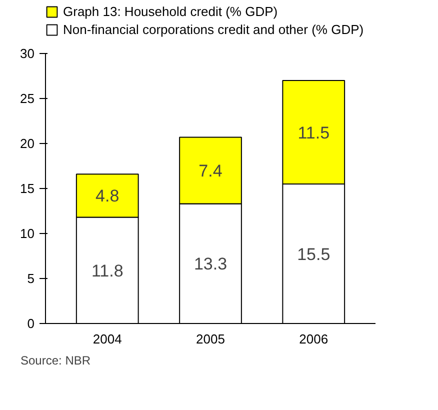  Describe the element at coordinates (108, 196) in the screenshot. I see `data-label: 4.8` at that location.